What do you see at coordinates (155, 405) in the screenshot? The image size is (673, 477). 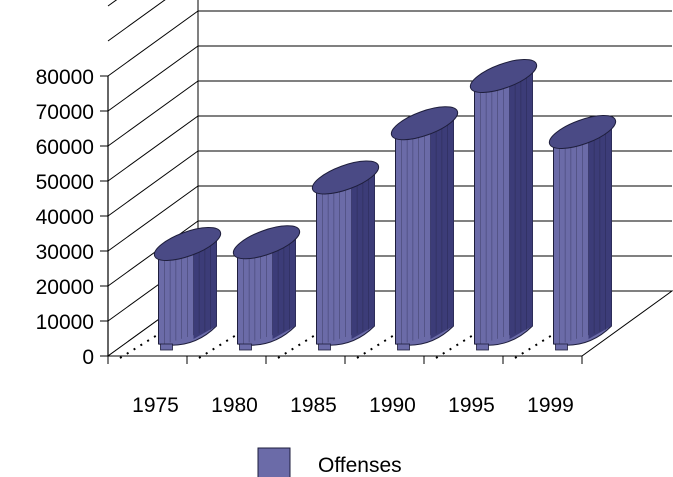 I see `x-tick-label-1975: 1975` at bounding box center [155, 405].